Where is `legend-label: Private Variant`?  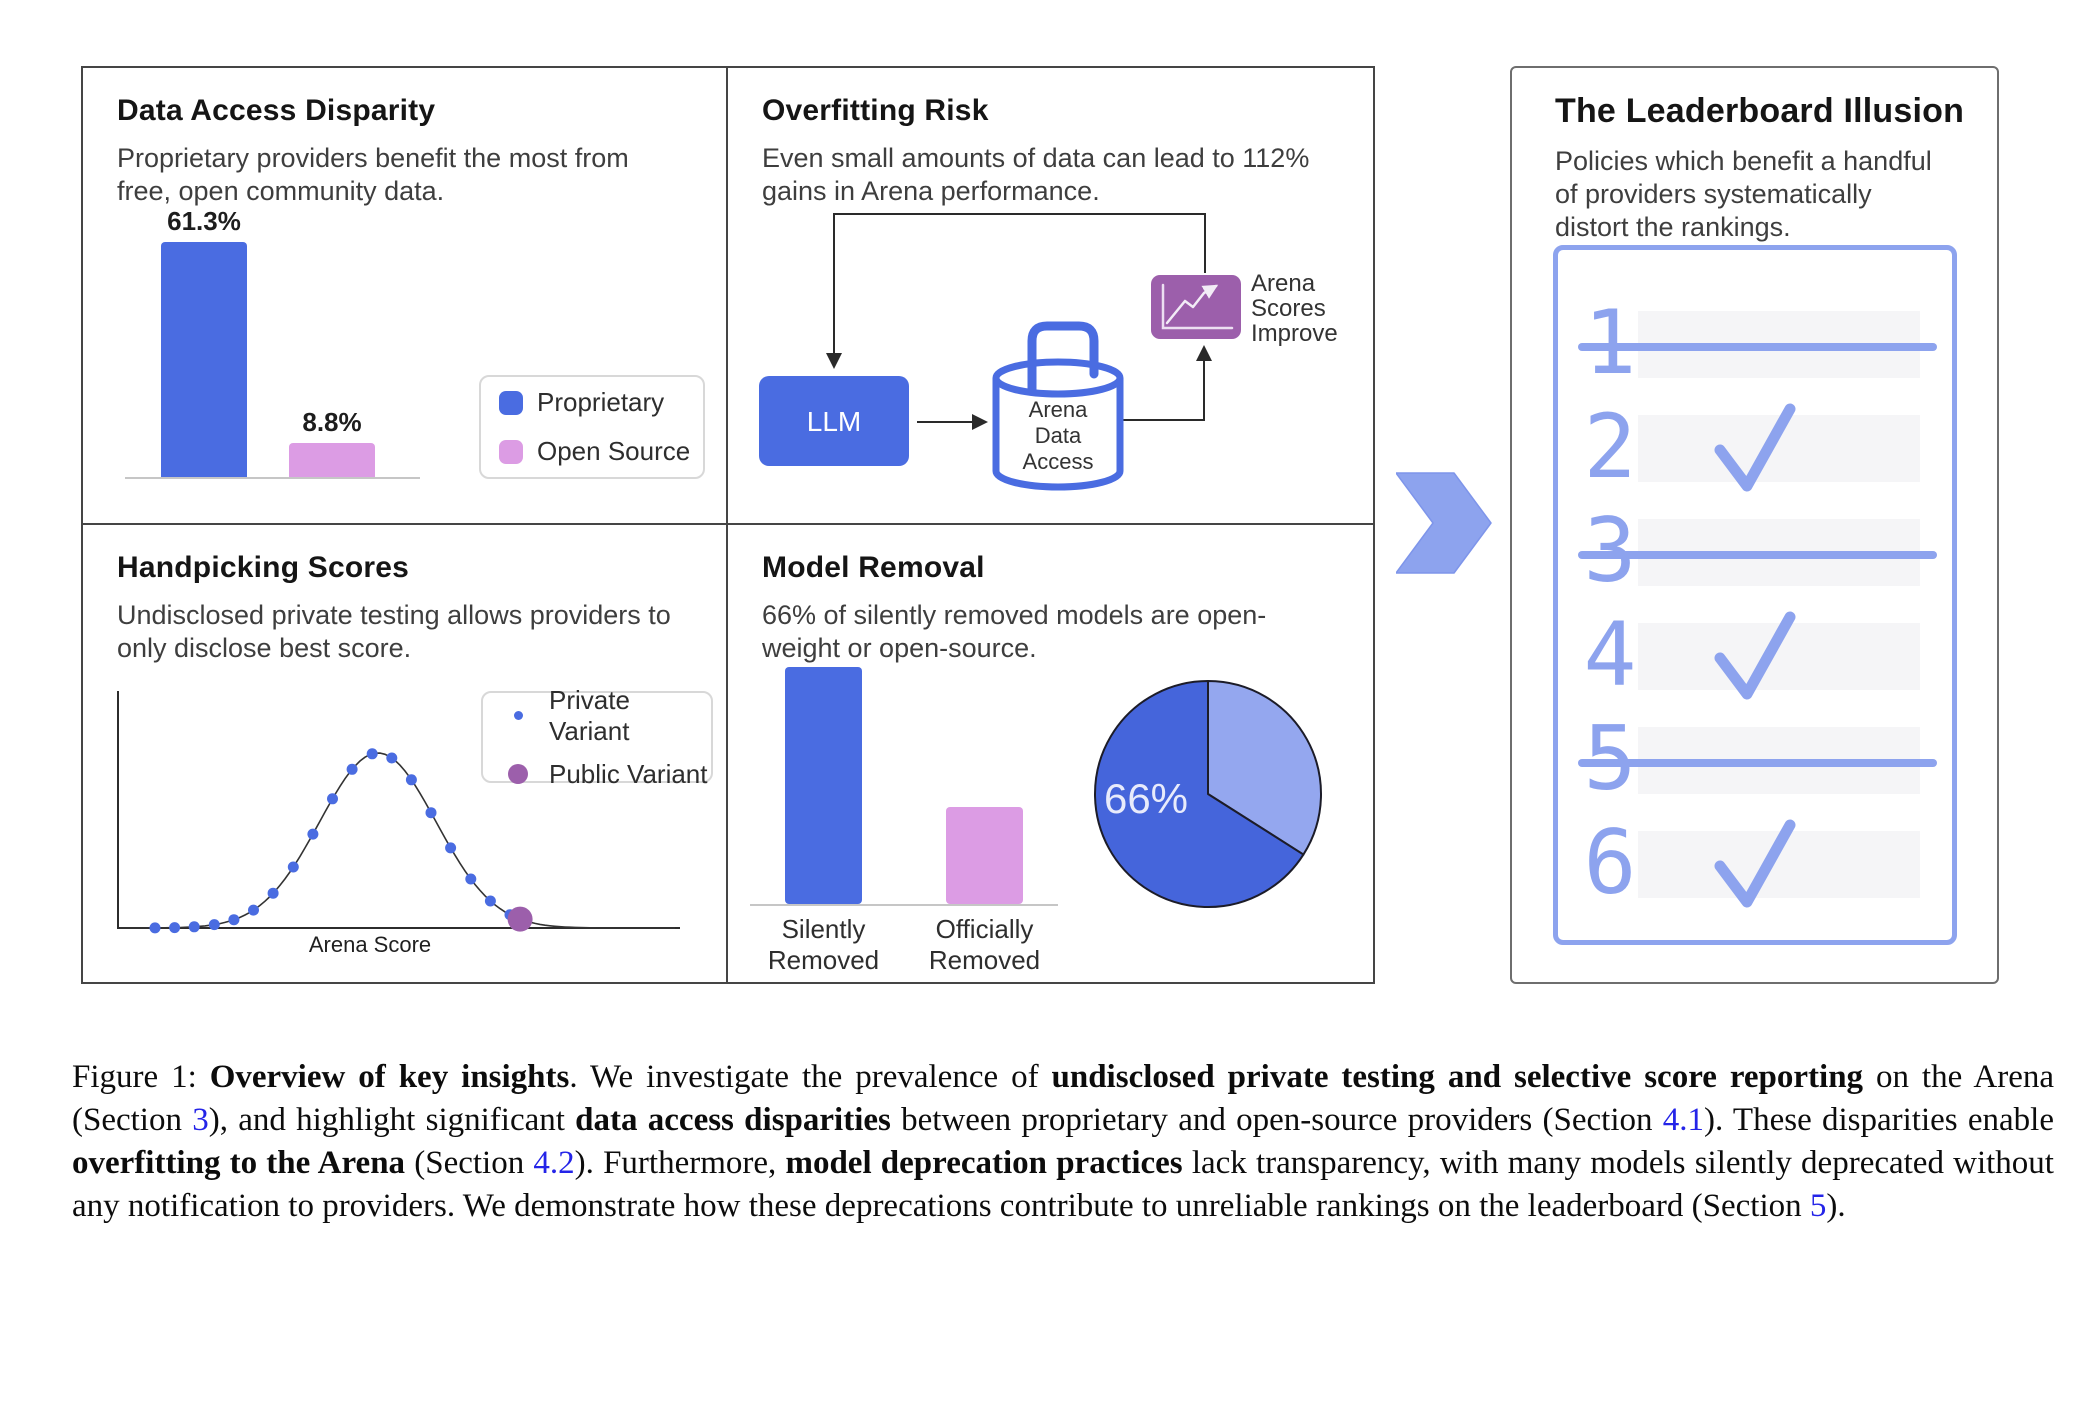 legend-label: Private Variant is located at coordinates (589, 715).